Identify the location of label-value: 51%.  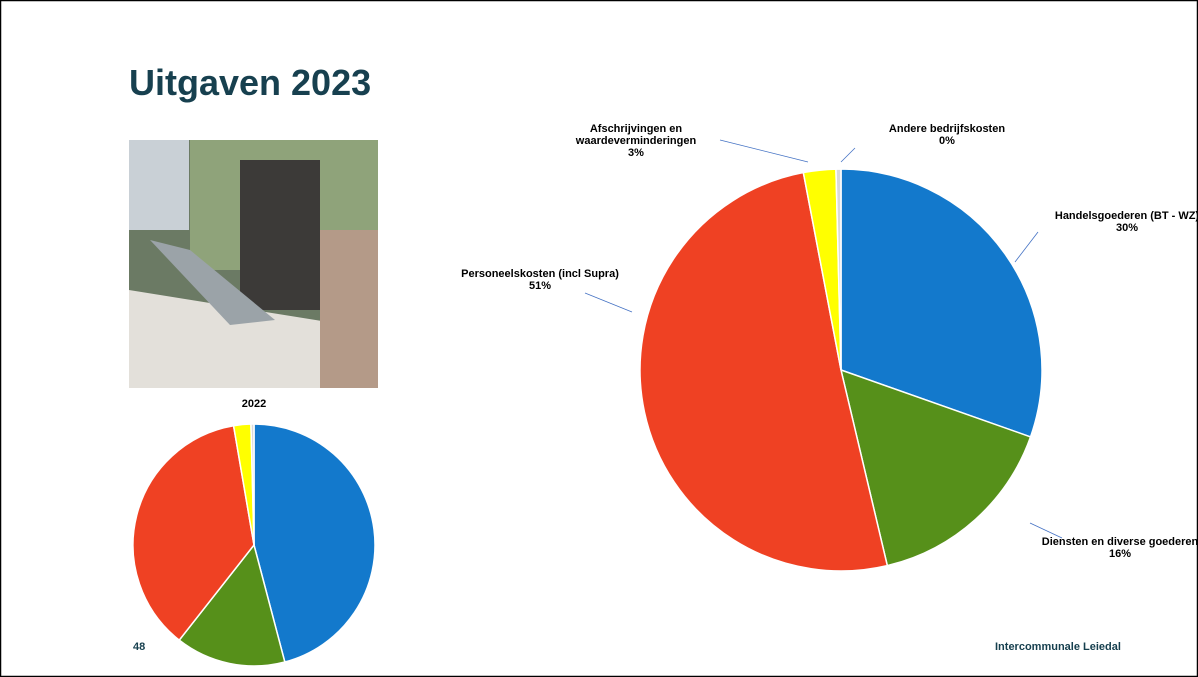
(540, 286).